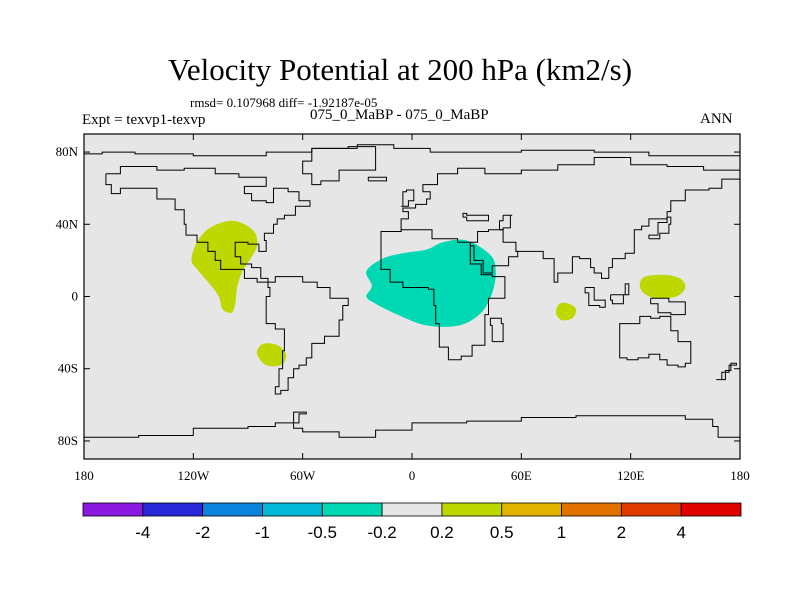 The height and width of the screenshot is (600, 800). What do you see at coordinates (561, 532) in the screenshot?
I see `colorbar-label: 1` at bounding box center [561, 532].